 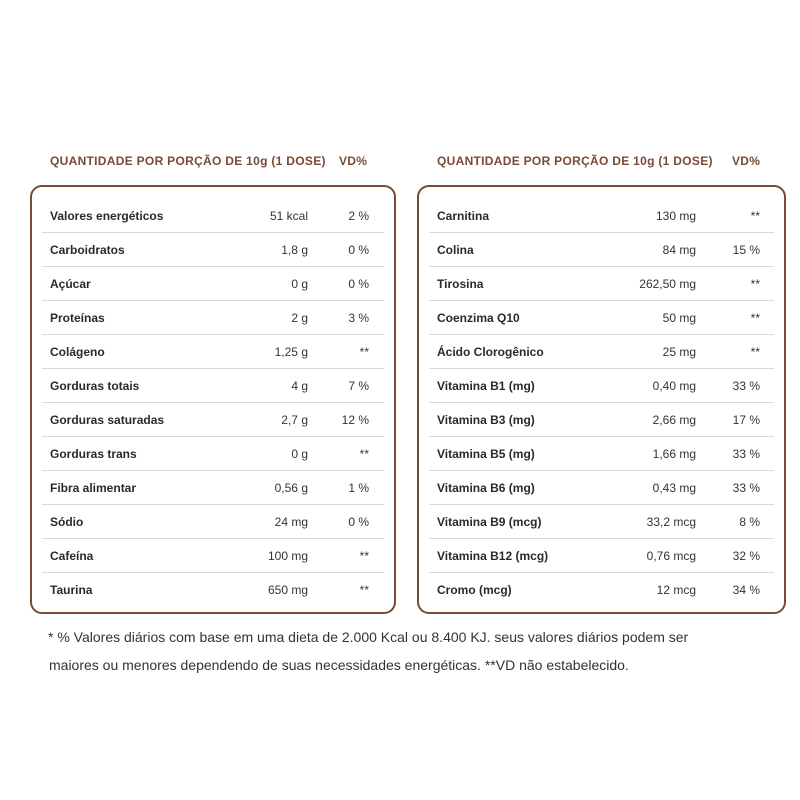 What do you see at coordinates (601, 352) in the screenshot?
I see `table-row: Ácido Clorogênico 25 mg **` at bounding box center [601, 352].